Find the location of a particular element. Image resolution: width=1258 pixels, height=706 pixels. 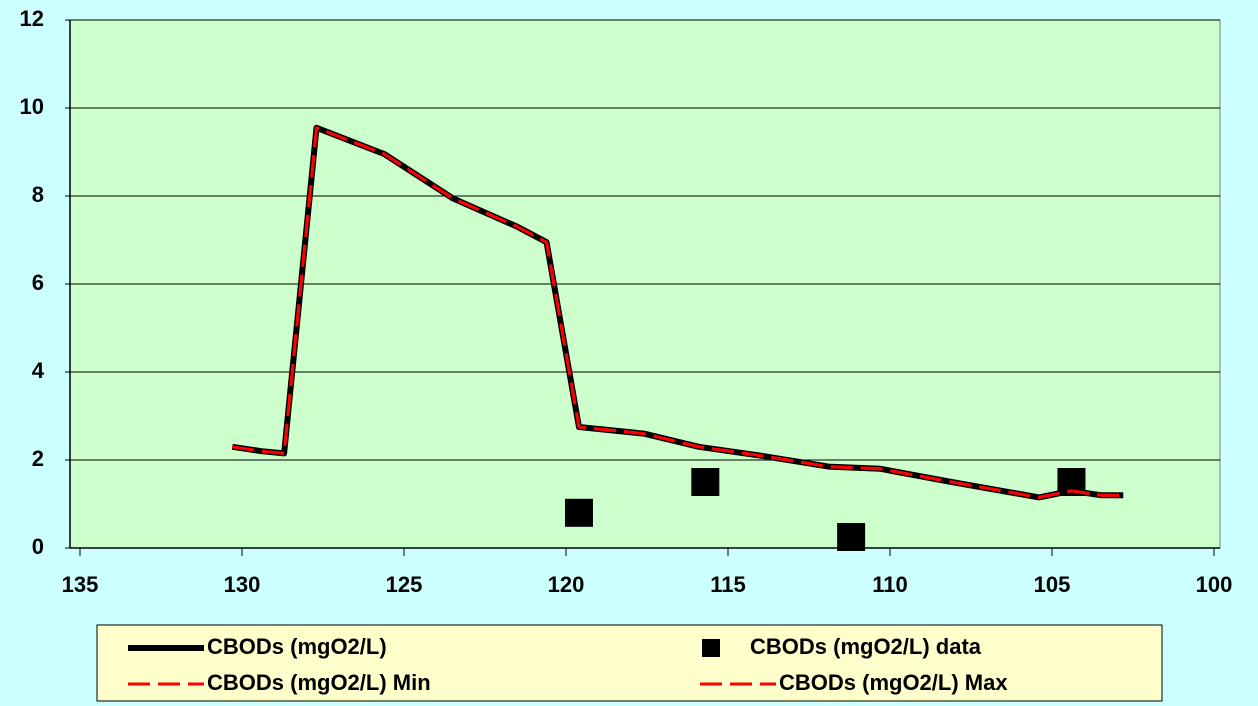

y-tick-label: 12 is located at coordinates (32, 18).